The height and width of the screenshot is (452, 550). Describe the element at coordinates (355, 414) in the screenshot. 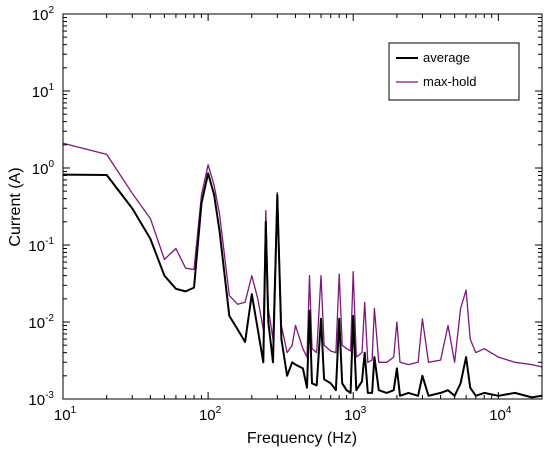

I see `x-tick-label: 10³` at that location.